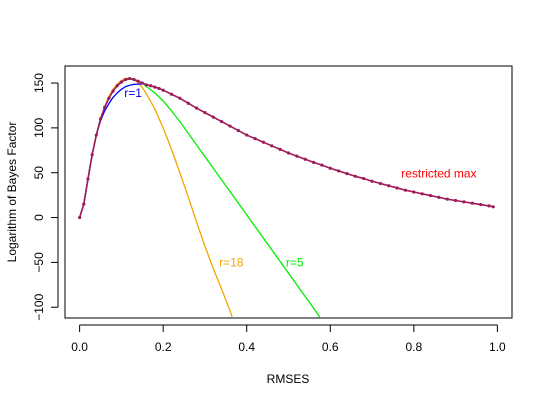 Image resolution: width=545 pixels, height=403 pixels. What do you see at coordinates (163, 347) in the screenshot?
I see `x-tick-label: 0.2` at bounding box center [163, 347].